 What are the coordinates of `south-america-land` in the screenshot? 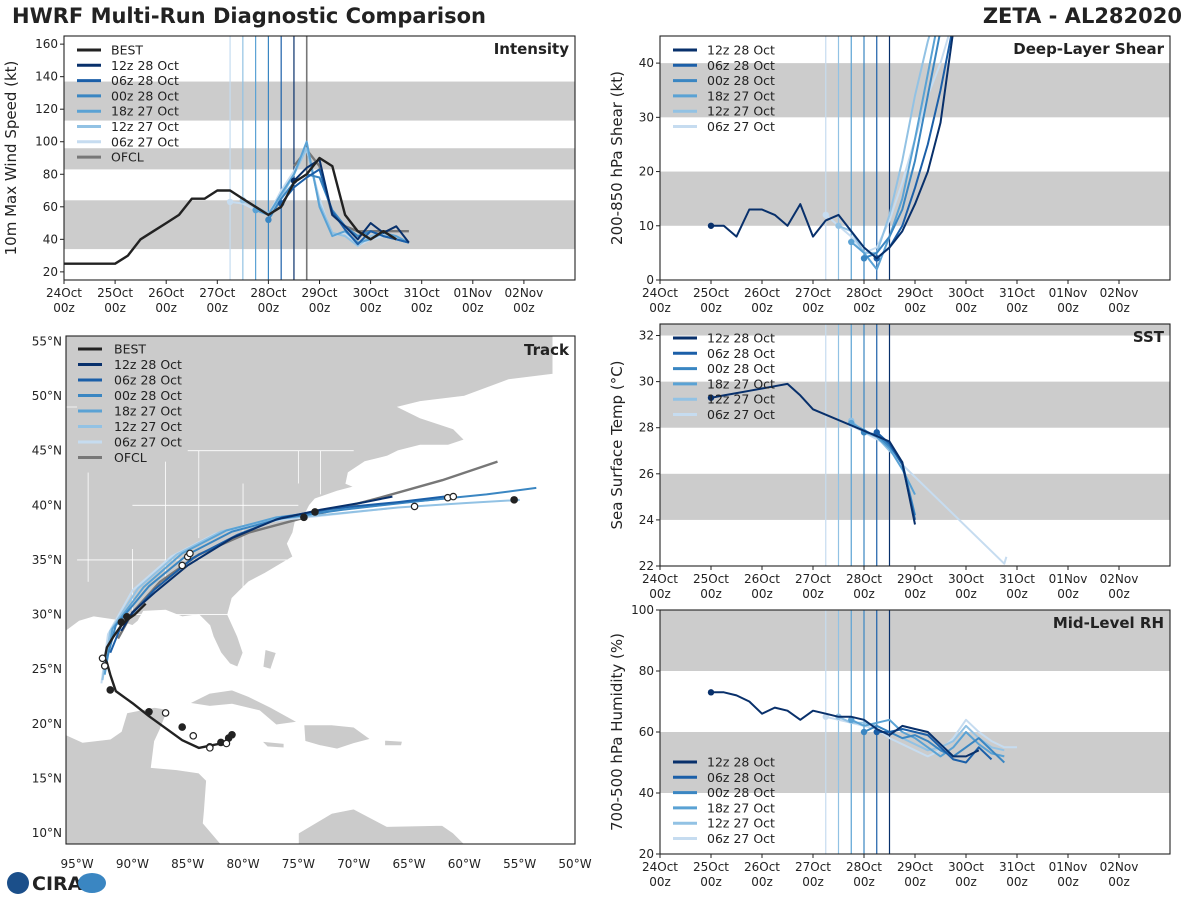 It's located at (381, 826).